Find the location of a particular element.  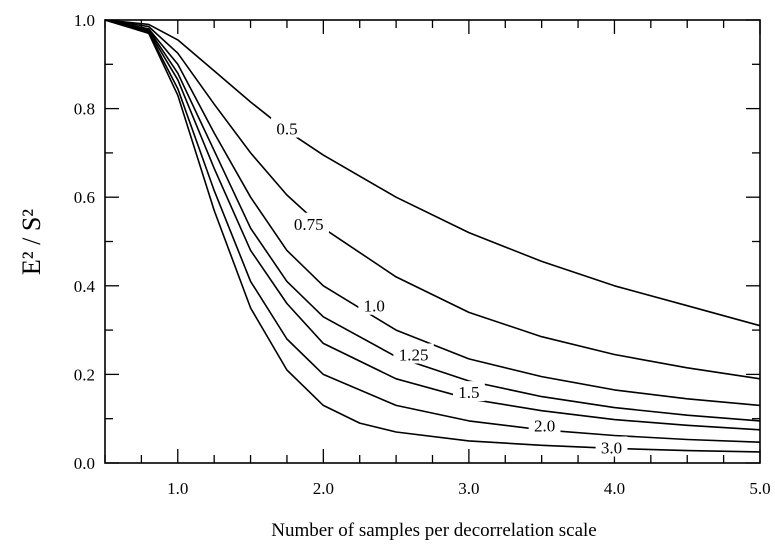

x-tick-label: 1.0 is located at coordinates (177, 488).